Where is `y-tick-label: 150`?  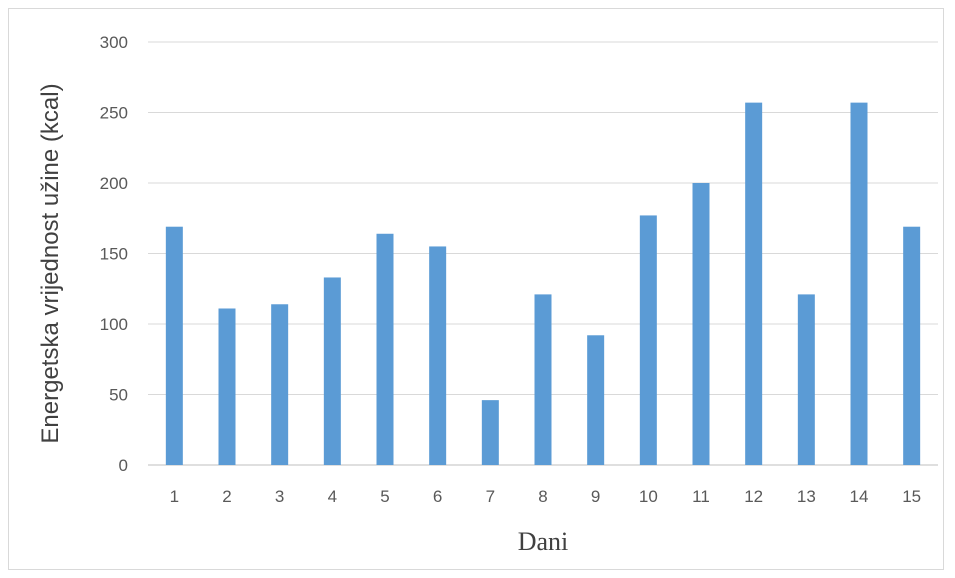 y-tick-label: 150 is located at coordinates (114, 254).